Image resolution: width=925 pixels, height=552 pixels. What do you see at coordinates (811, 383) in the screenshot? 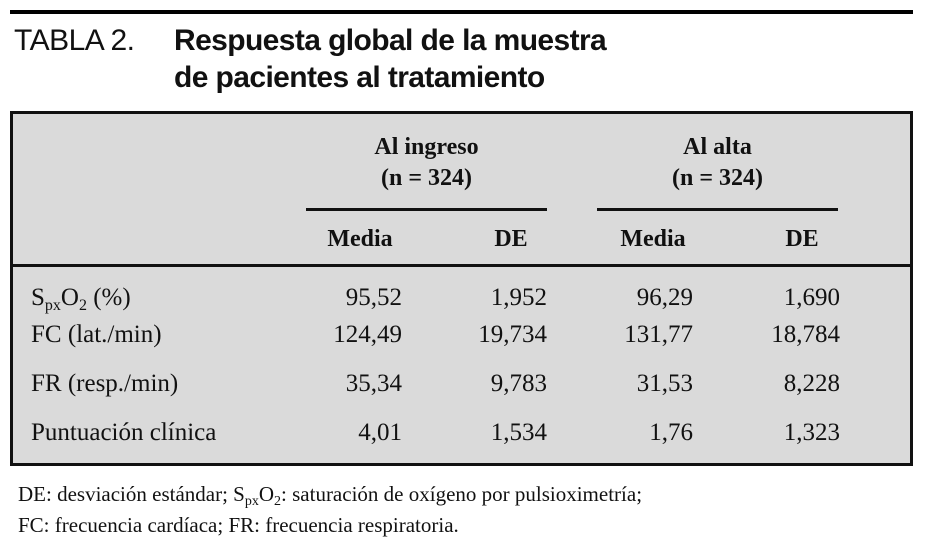
I see `cell: 8,228` at bounding box center [811, 383].